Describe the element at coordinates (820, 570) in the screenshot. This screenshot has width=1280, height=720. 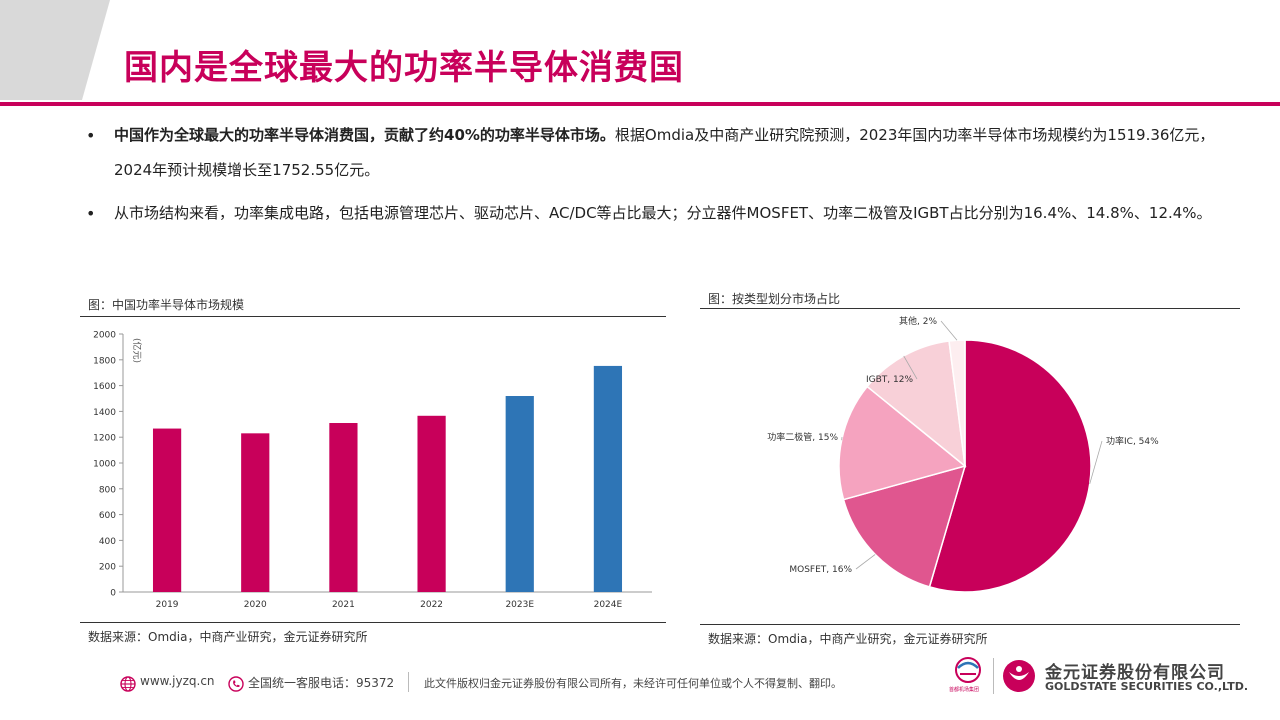
I see `pie-label-1: MOSFET, 16%` at that location.